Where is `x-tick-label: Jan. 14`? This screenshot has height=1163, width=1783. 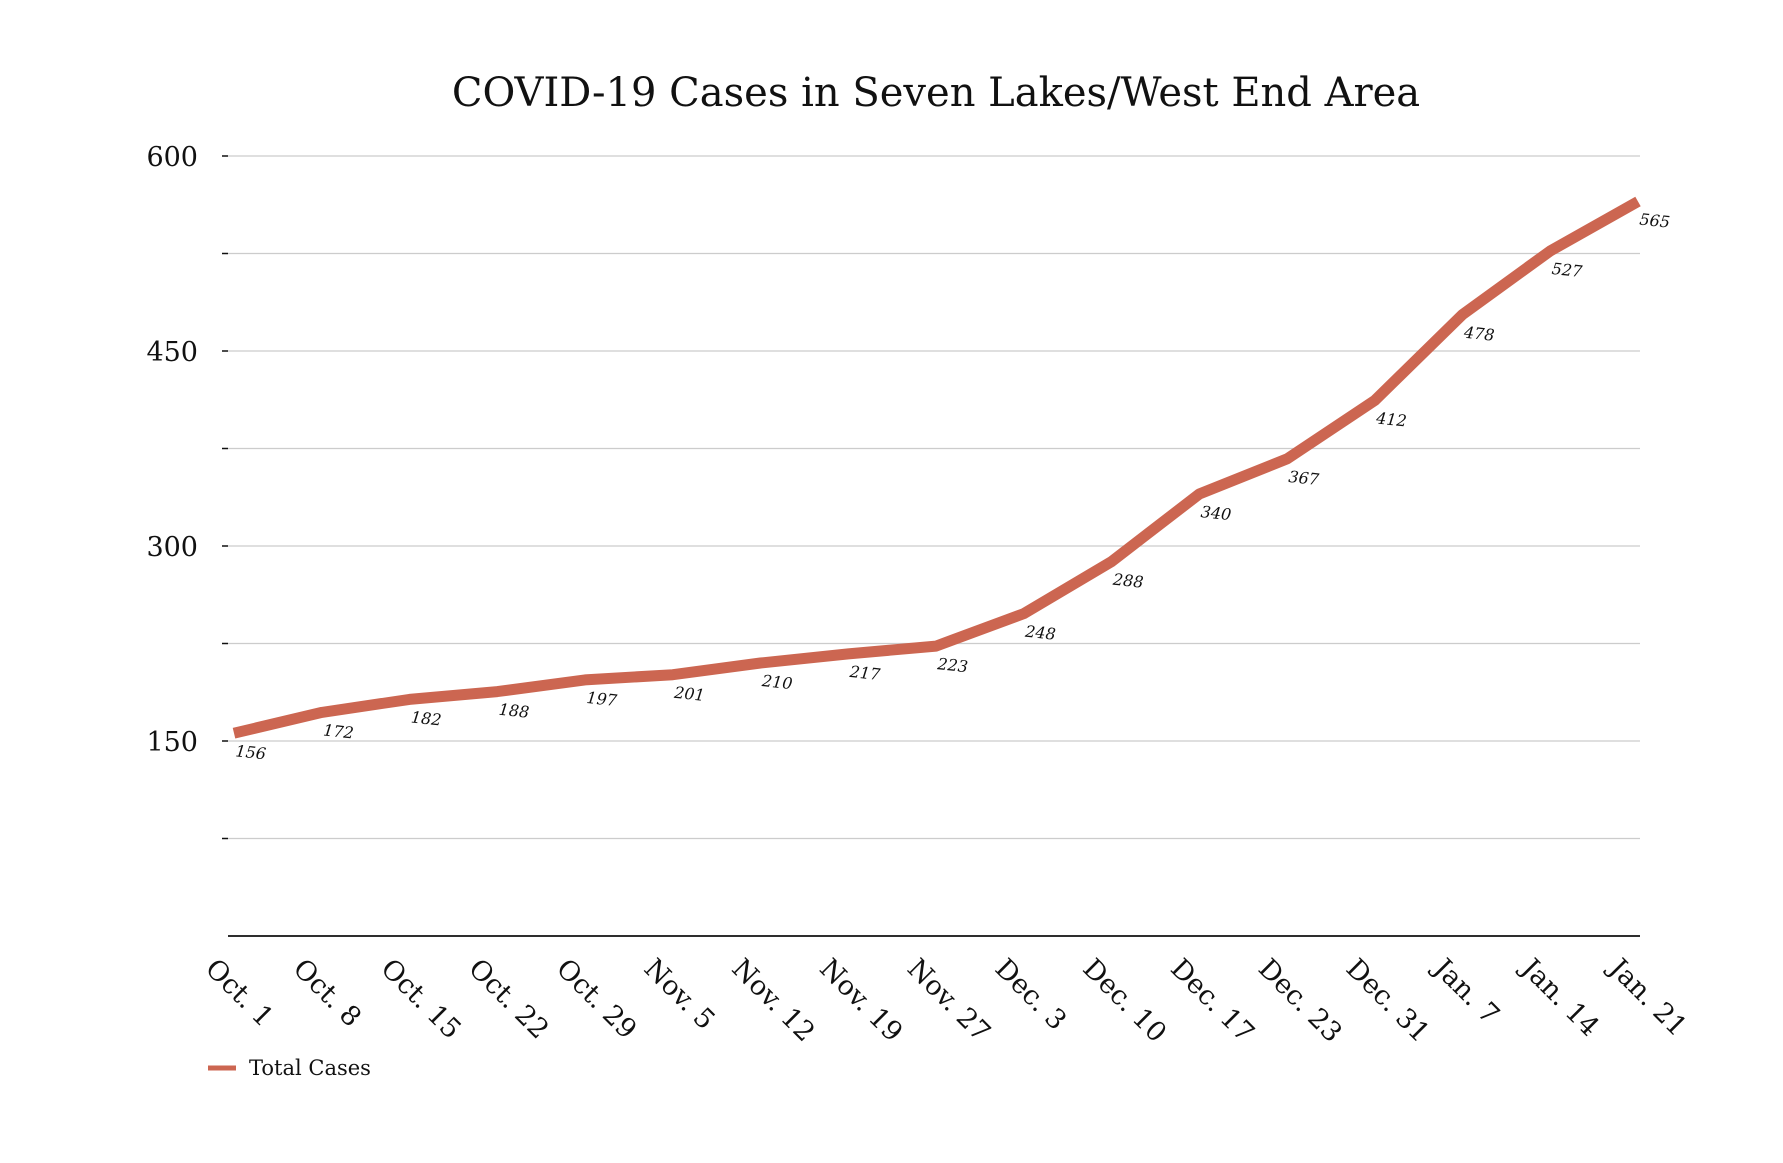
x-tick-label: Jan. 14 is located at coordinates (1559, 997).